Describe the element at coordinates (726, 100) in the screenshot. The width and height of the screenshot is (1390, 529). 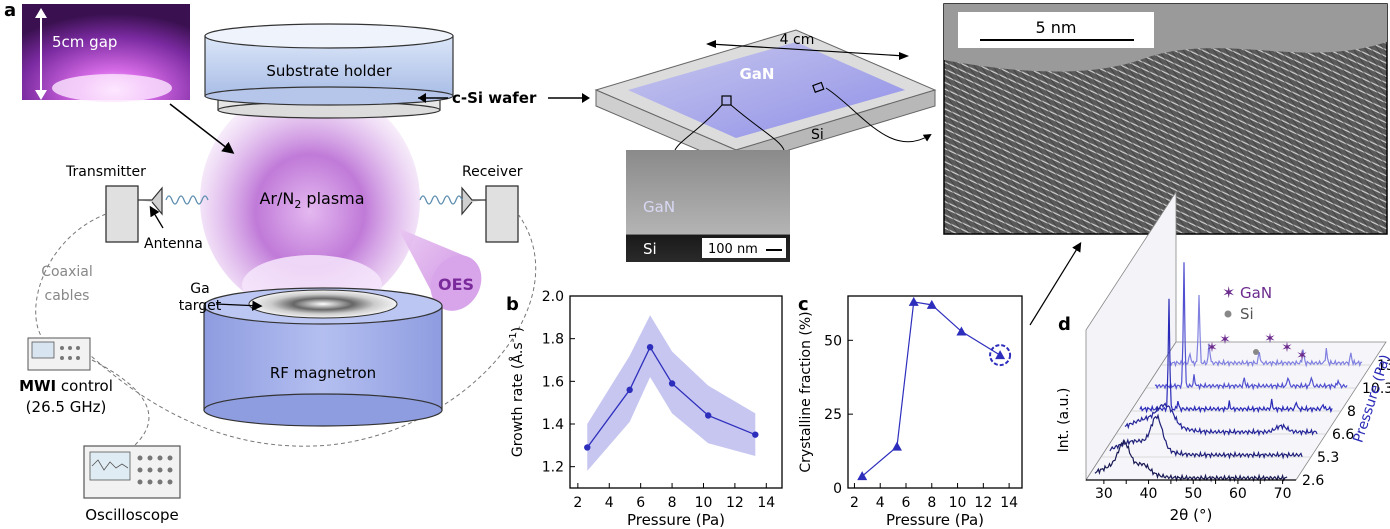
I see `sem-zoom-marker` at that location.